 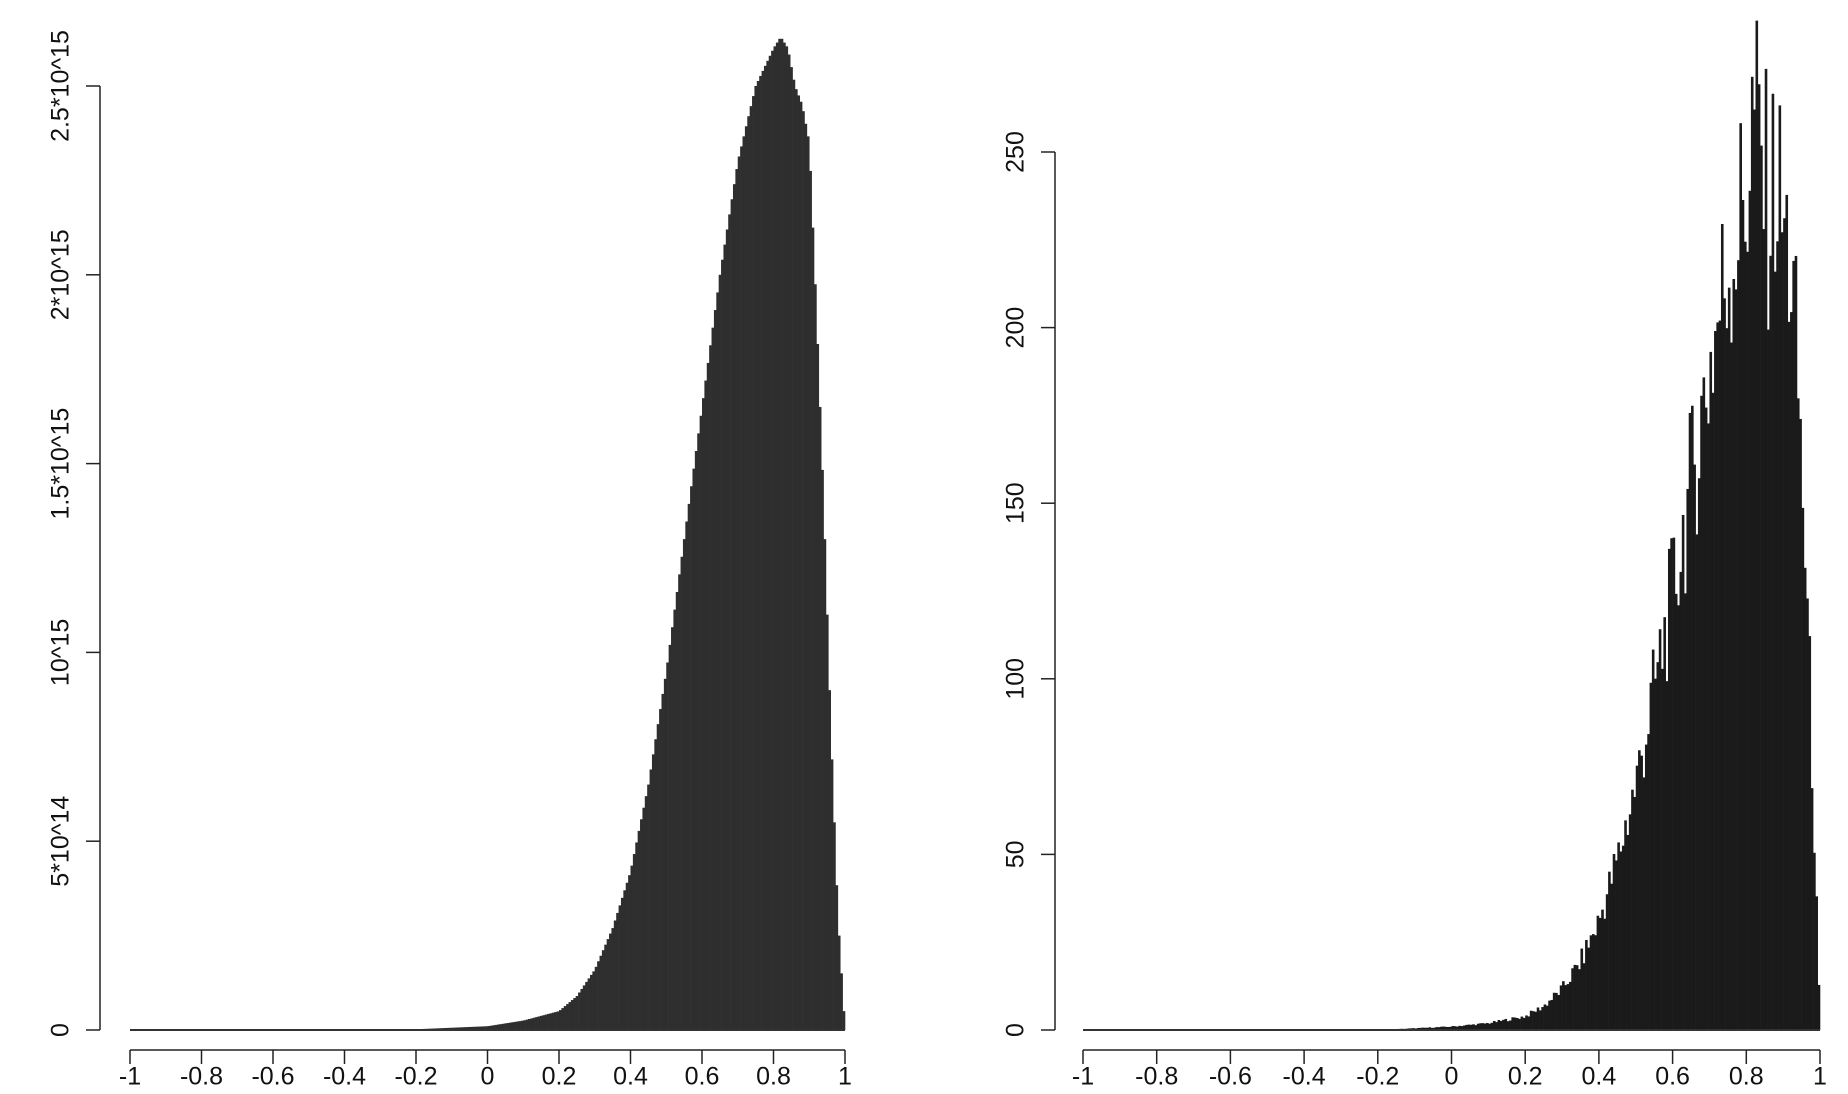 I want to click on x-tick-label: -0.6, so click(x=1230, y=1077).